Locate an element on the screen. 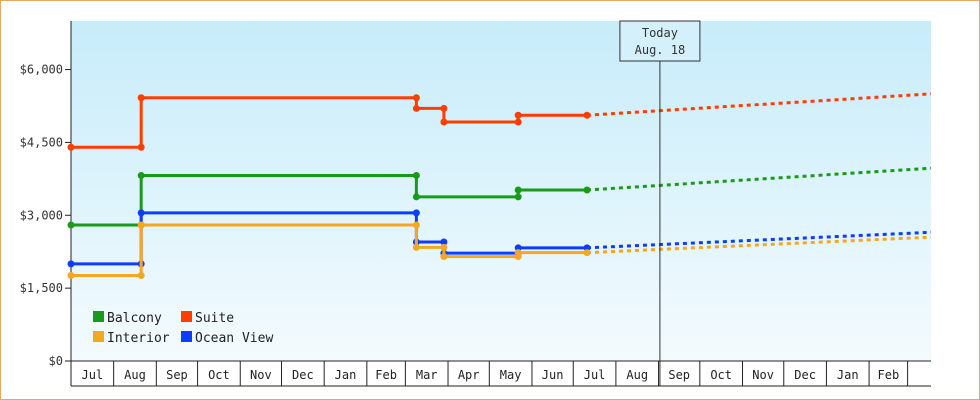 This screenshot has width=980, height=400. series-projection-suite is located at coordinates (759, 104).